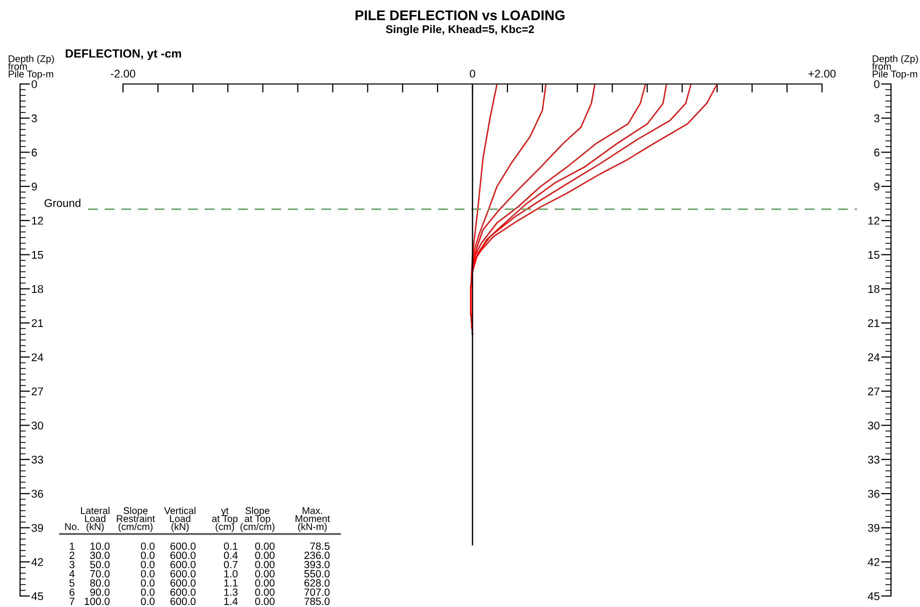 This screenshot has width=920, height=607. Describe the element at coordinates (62, 202) in the screenshot. I see `ref-line-label: Ground` at that location.